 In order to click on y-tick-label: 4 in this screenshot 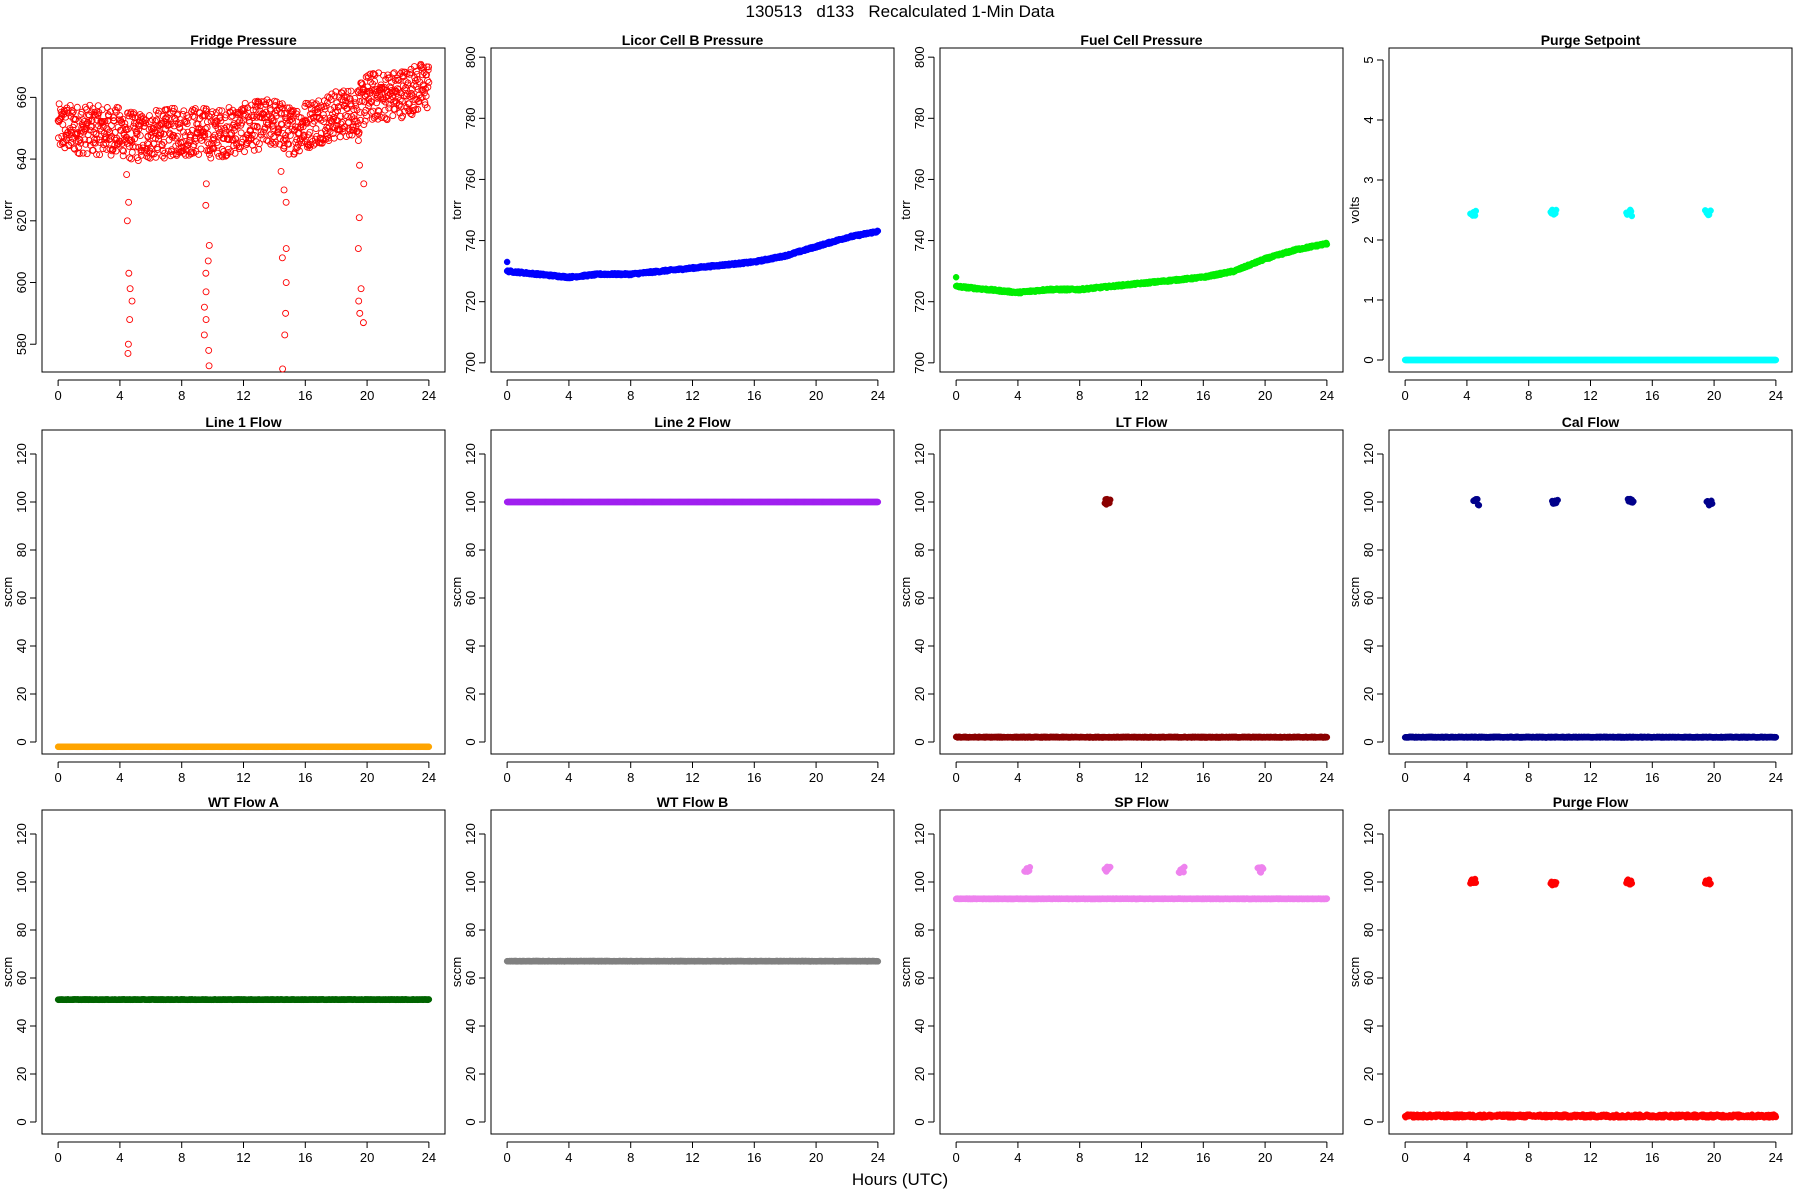, I will do `click(1368, 119)`.